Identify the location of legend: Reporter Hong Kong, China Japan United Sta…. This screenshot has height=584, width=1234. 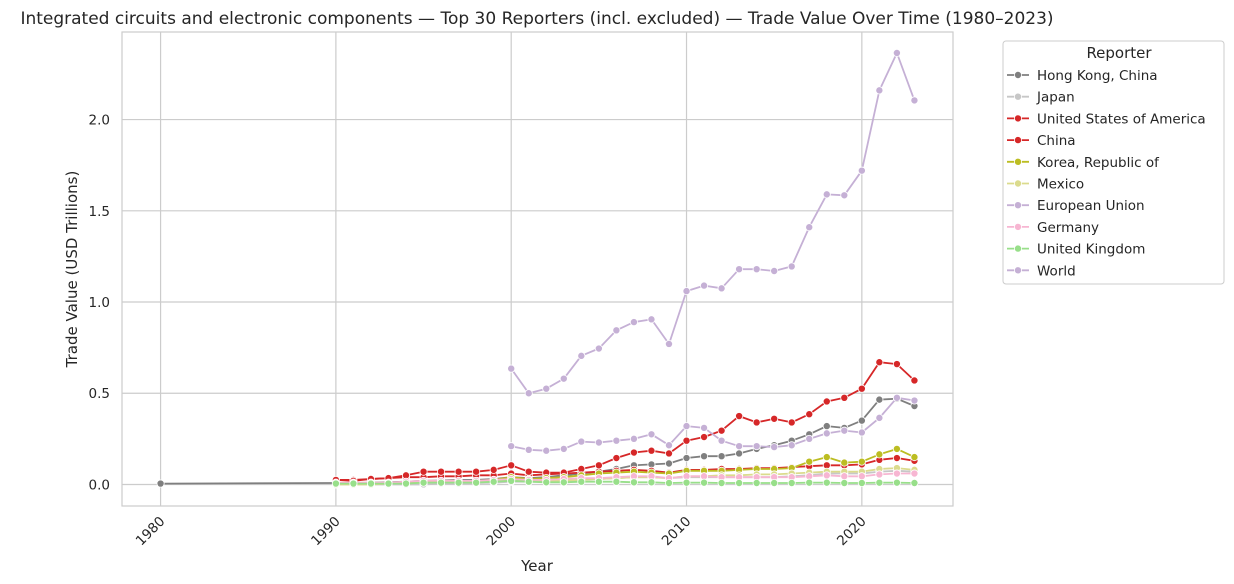
(1113, 162).